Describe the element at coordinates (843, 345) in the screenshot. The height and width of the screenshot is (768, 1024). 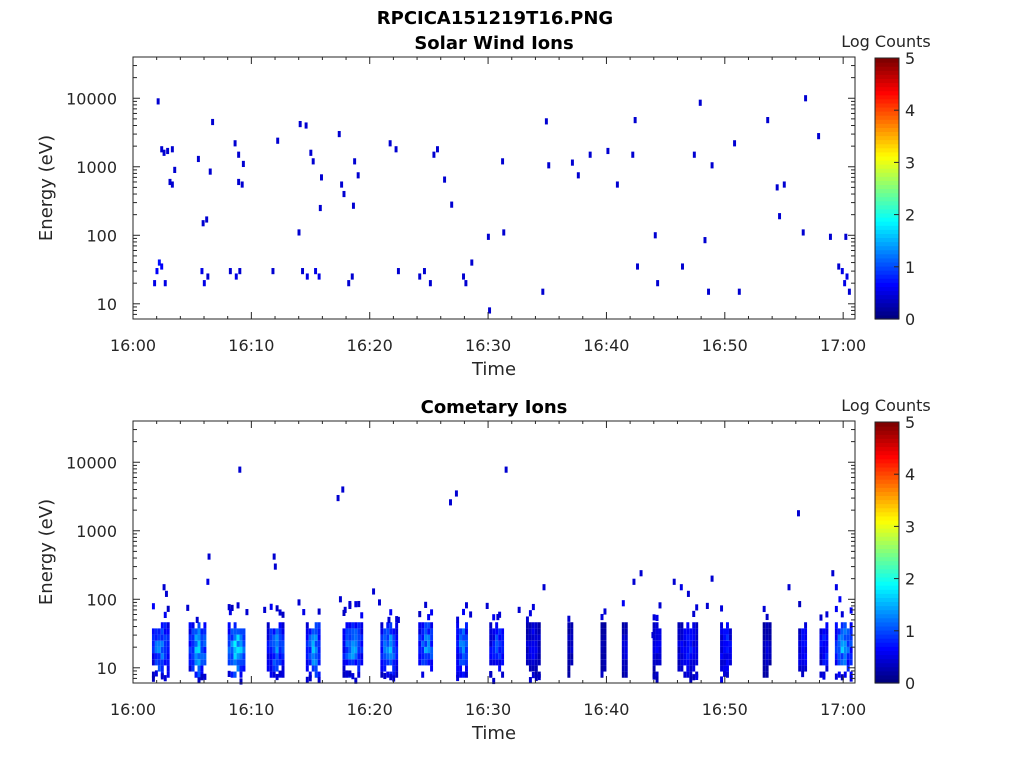
I see `x-tick-label: 17:00` at that location.